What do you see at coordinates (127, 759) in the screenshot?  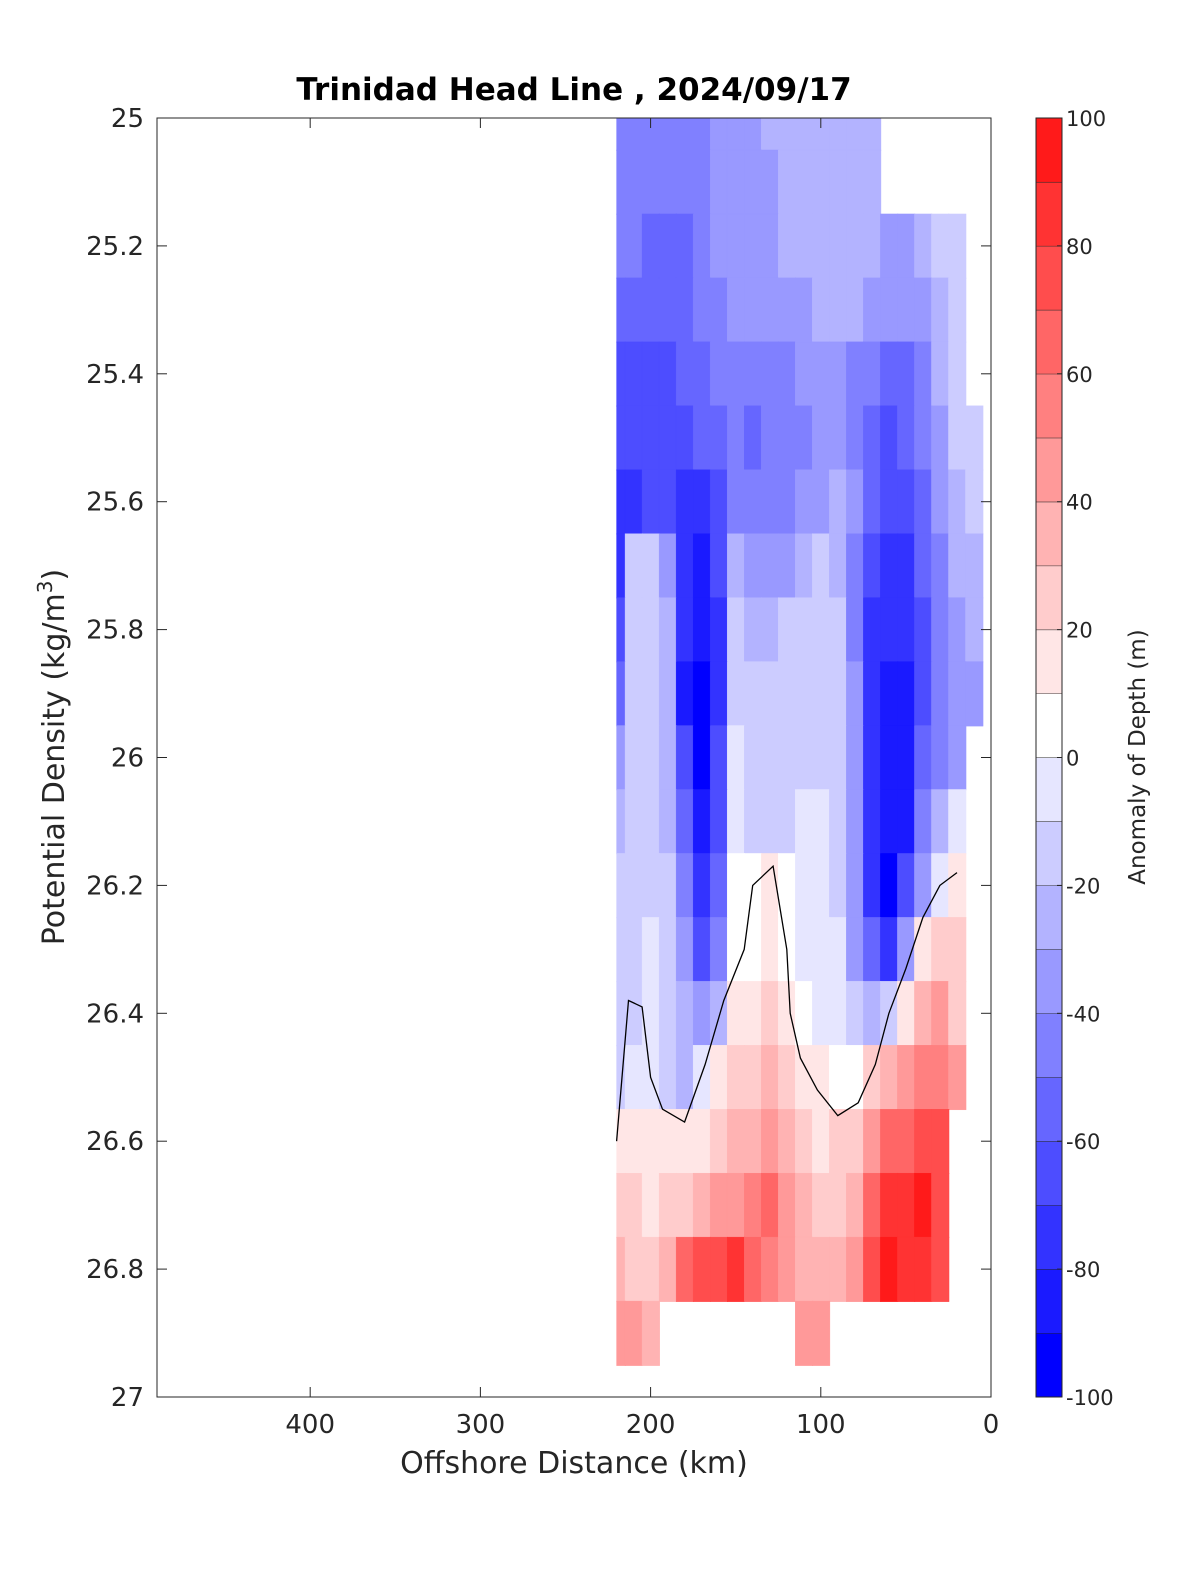 I see `y-tick-label: 26` at bounding box center [127, 759].